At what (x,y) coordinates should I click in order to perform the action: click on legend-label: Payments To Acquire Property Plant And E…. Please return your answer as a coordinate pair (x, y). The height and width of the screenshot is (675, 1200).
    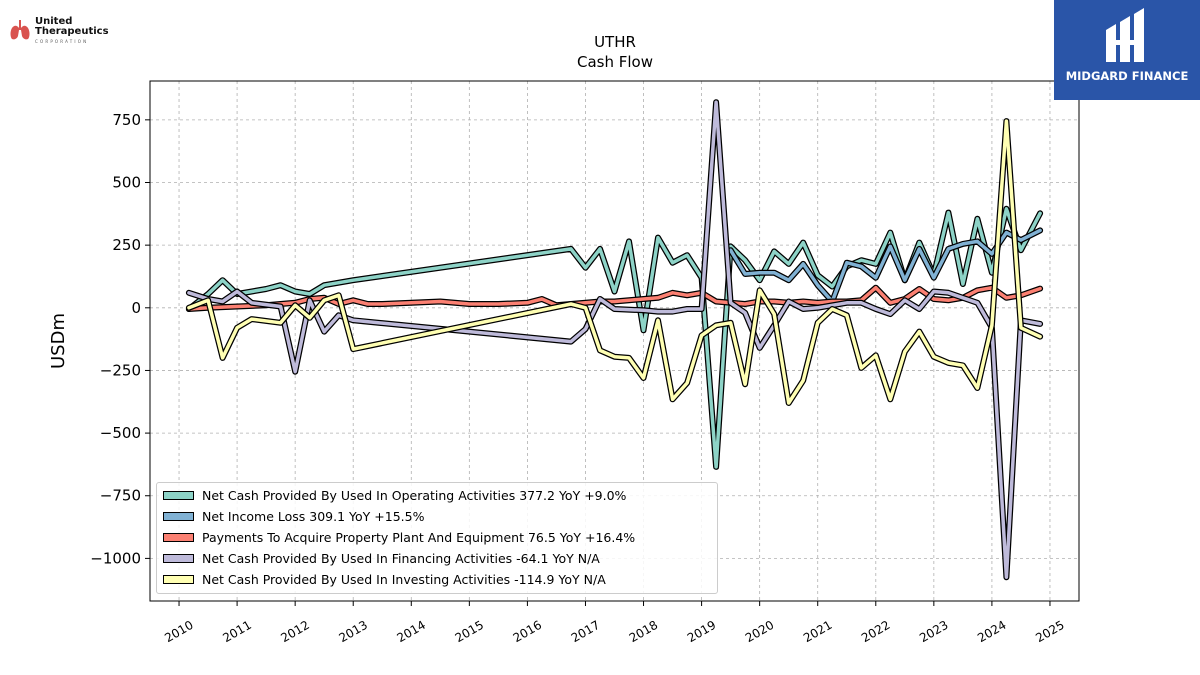
    Looking at the image, I should click on (419, 537).